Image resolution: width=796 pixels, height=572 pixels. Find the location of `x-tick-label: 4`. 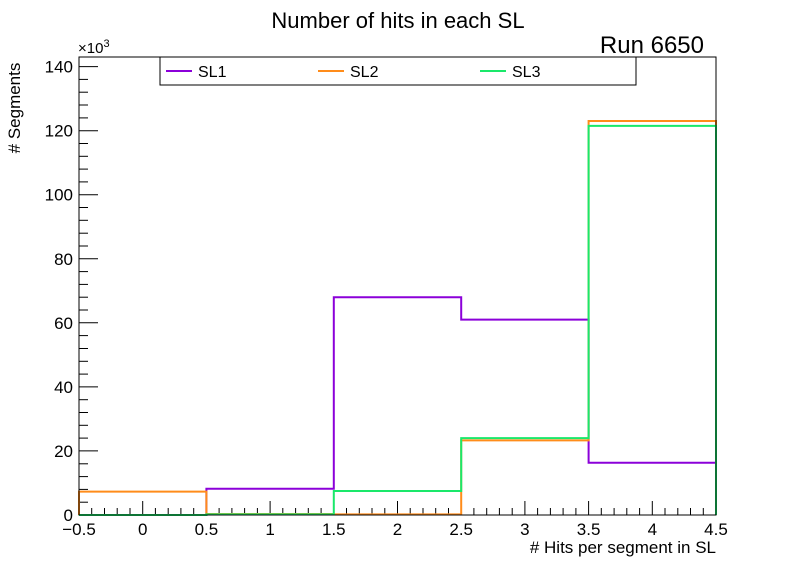

x-tick-label: 4 is located at coordinates (652, 529).